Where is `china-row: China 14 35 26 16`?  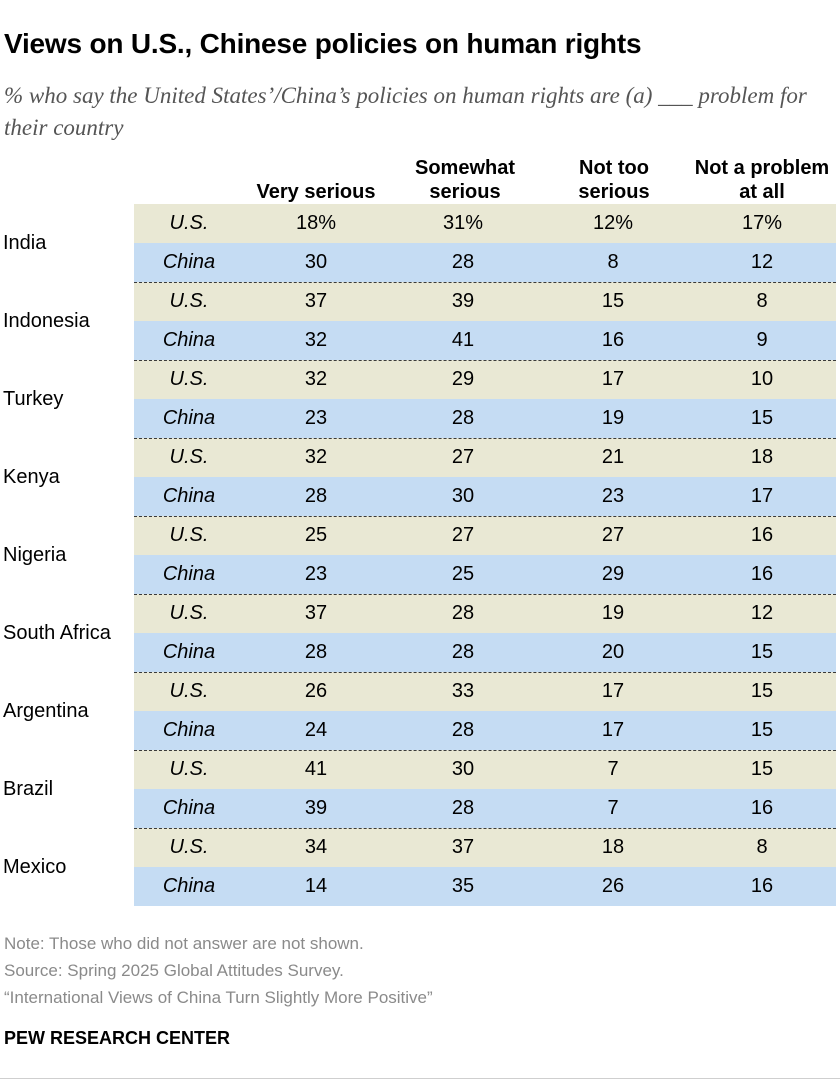 china-row: China 14 35 26 16 is located at coordinates (485, 886).